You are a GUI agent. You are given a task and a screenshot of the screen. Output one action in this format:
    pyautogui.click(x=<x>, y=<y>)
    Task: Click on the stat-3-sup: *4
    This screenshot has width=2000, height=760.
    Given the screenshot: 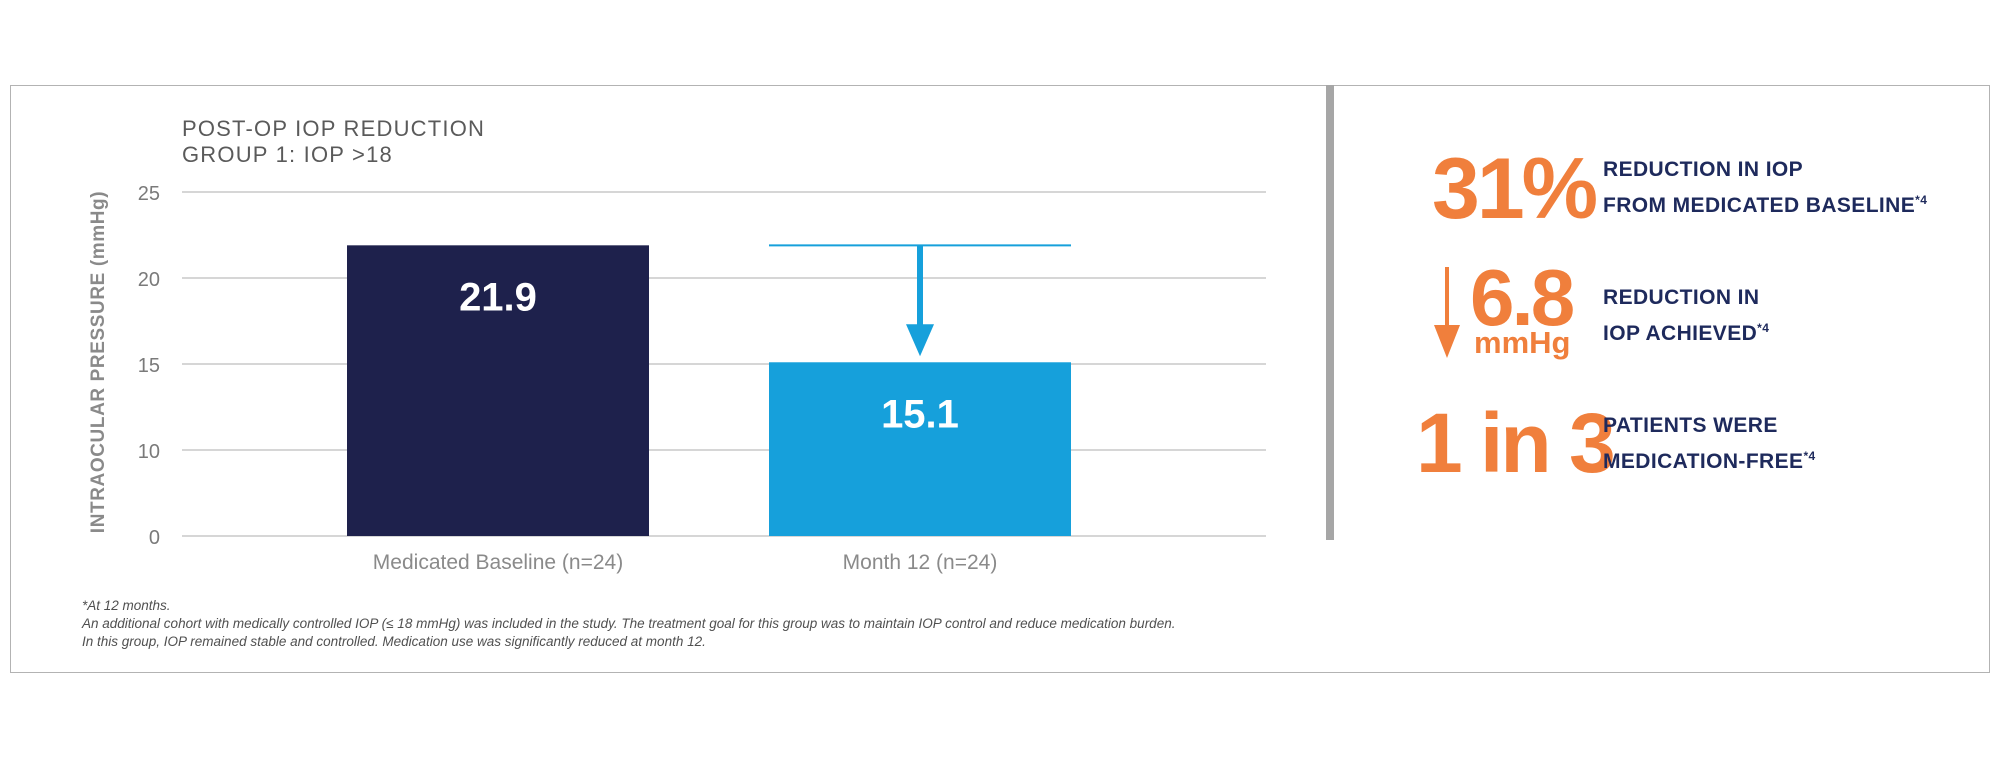 What is the action you would take?
    pyautogui.click(x=1809, y=456)
    